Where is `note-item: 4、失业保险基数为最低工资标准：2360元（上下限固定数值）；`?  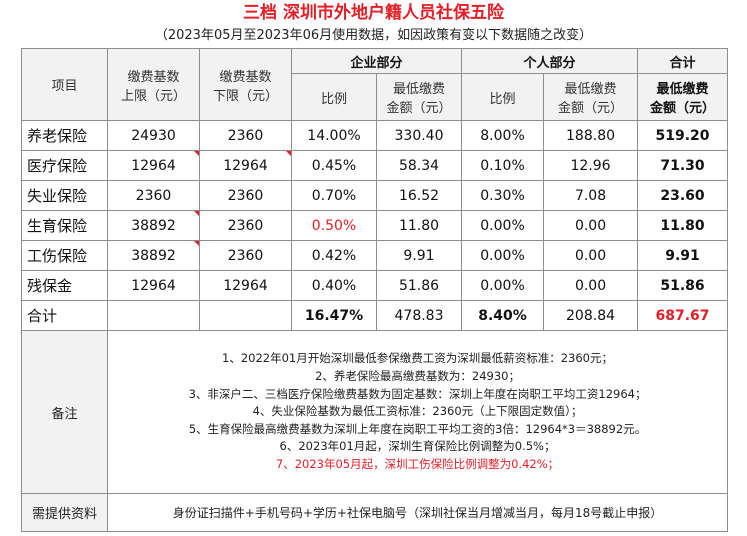 note-item: 4、失业保险基数为最低工资标准：2360元（上下限固定数值）； is located at coordinates (417, 411).